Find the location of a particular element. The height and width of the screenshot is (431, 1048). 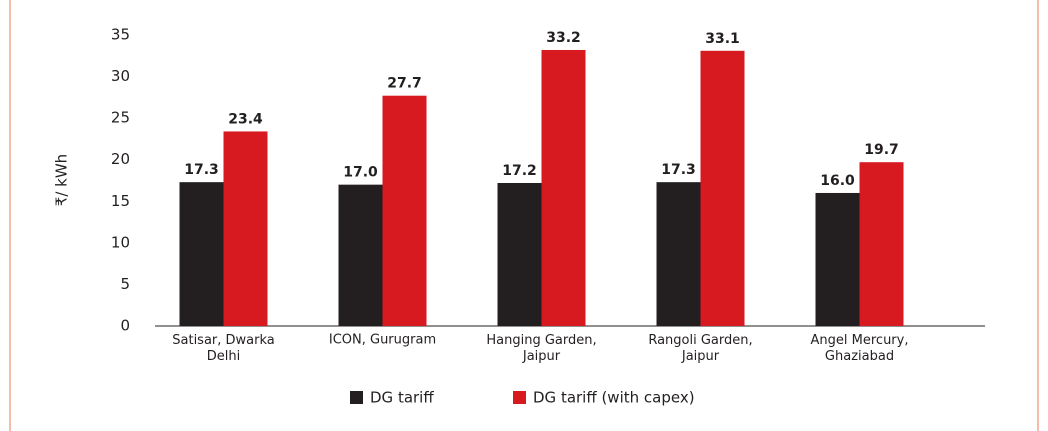

value-label: 17.2 is located at coordinates (519, 171).